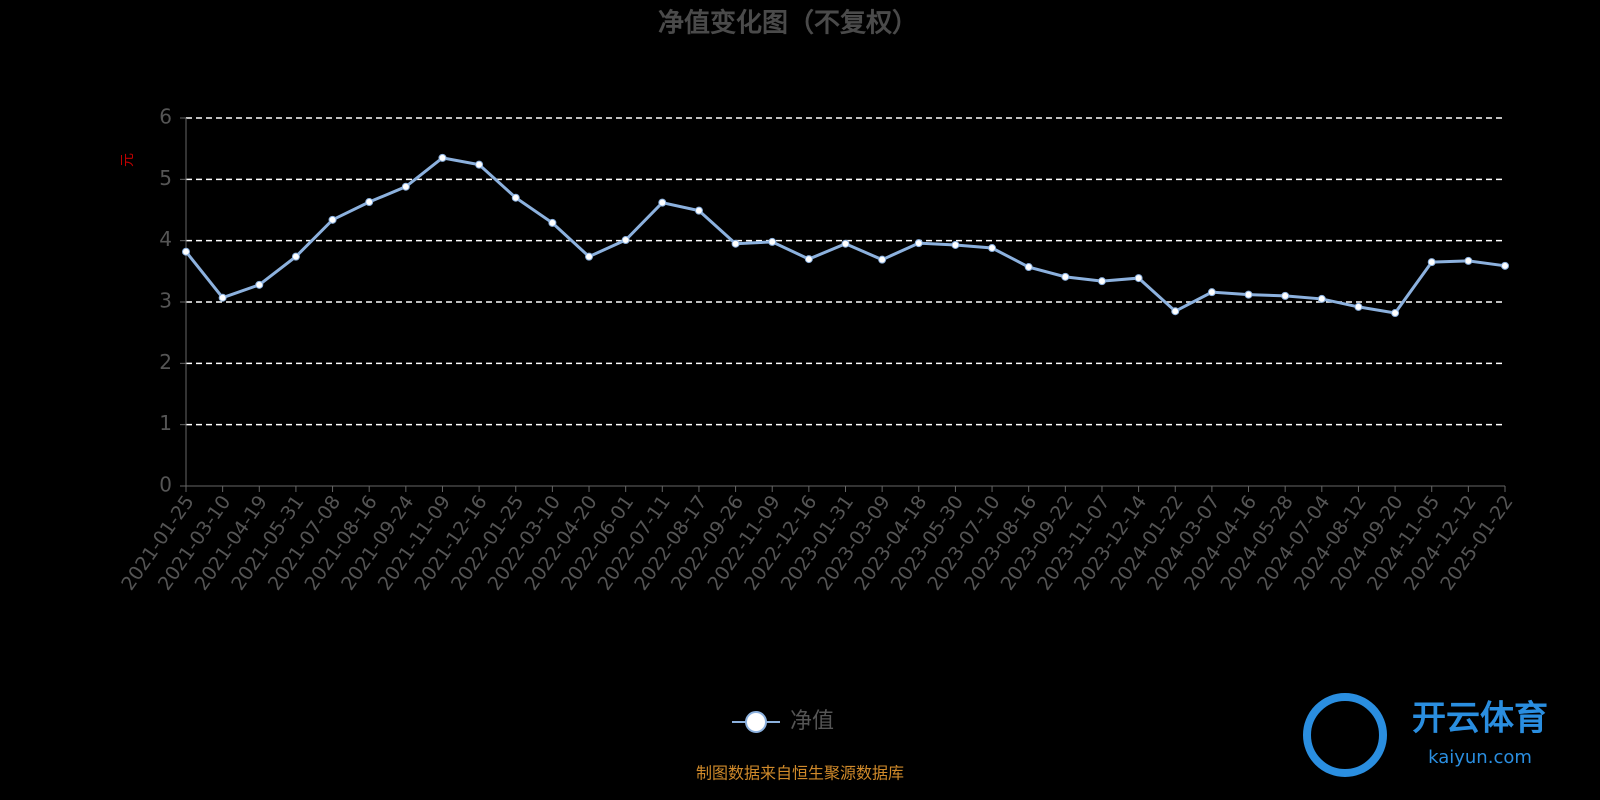  I want to click on watermark: kaiyun.com, so click(1480, 757).